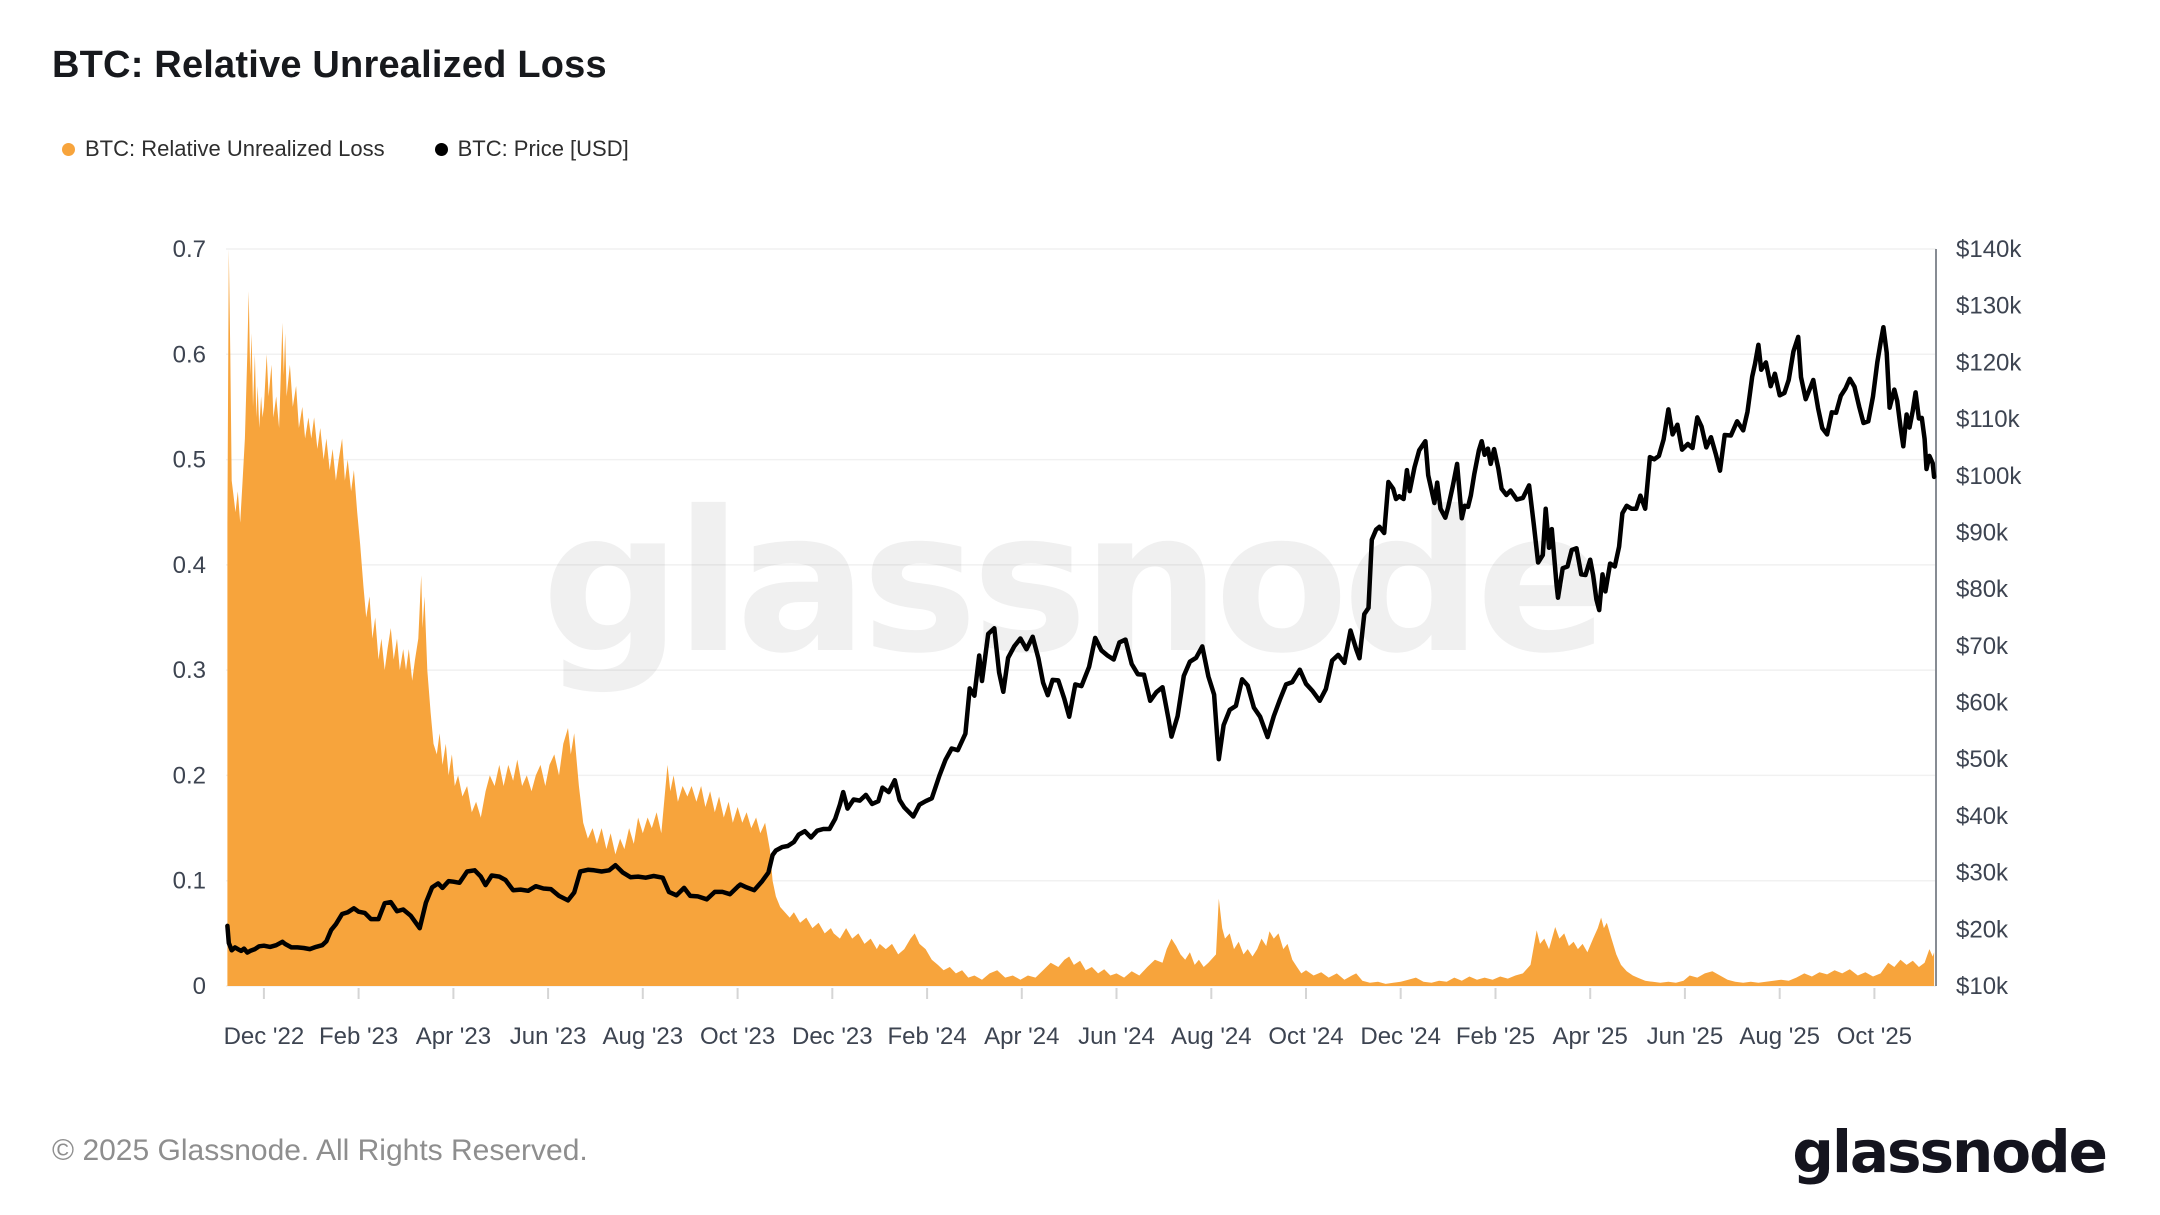 The height and width of the screenshot is (1215, 2160). I want to click on svg-text: Apr '24, so click(1021, 1036).